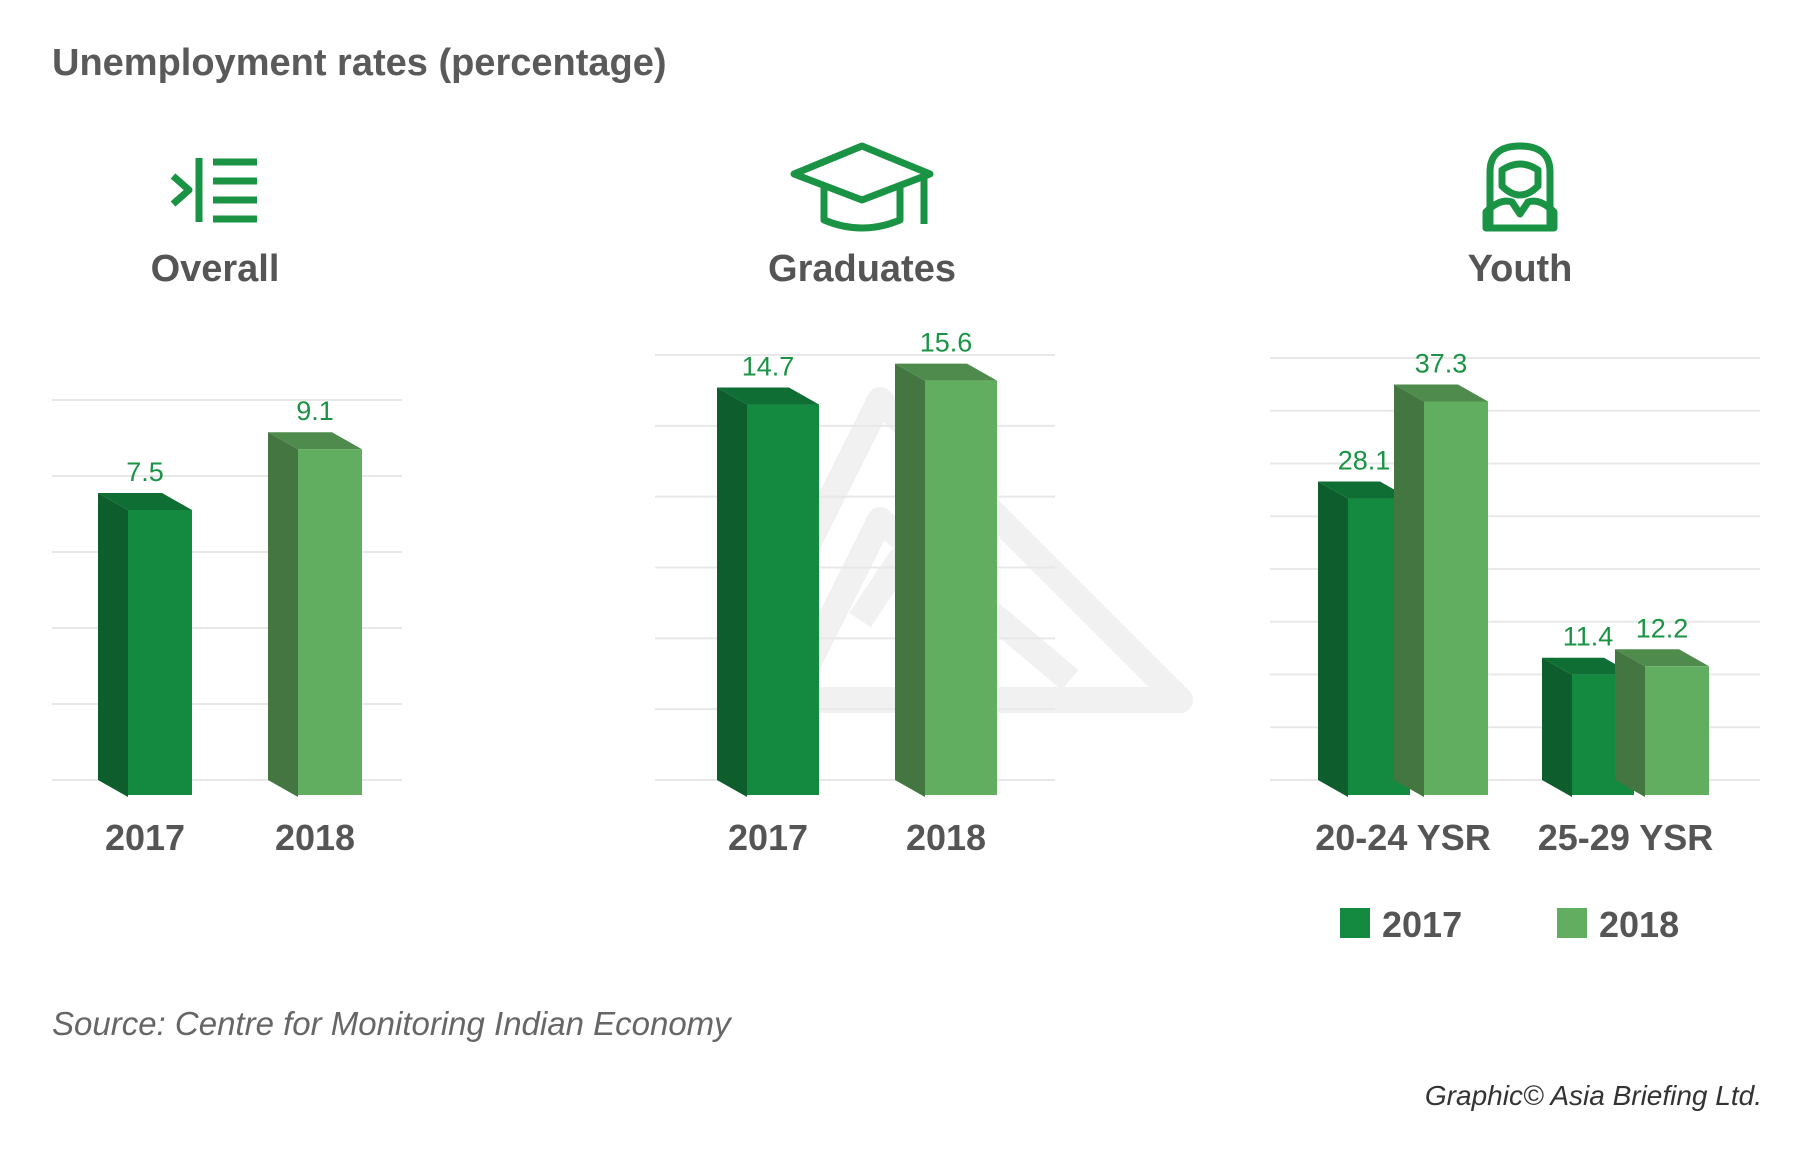 This screenshot has height=1155, width=1800. What do you see at coordinates (1441, 363) in the screenshot?
I see `data-label: 37.3` at bounding box center [1441, 363].